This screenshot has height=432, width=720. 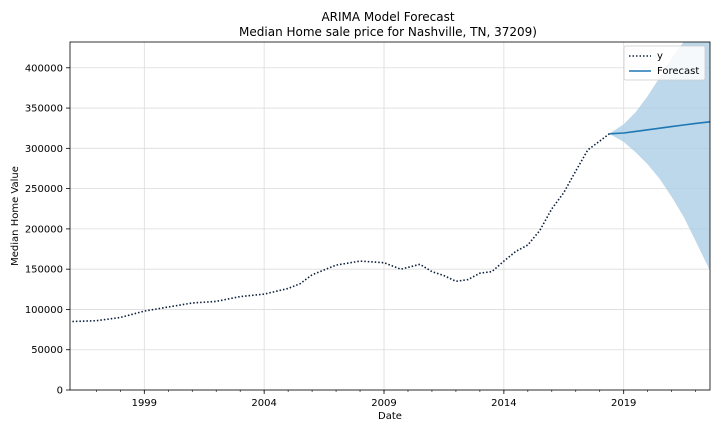 What do you see at coordinates (44, 68) in the screenshot?
I see `y-tick-label: 400000` at bounding box center [44, 68].